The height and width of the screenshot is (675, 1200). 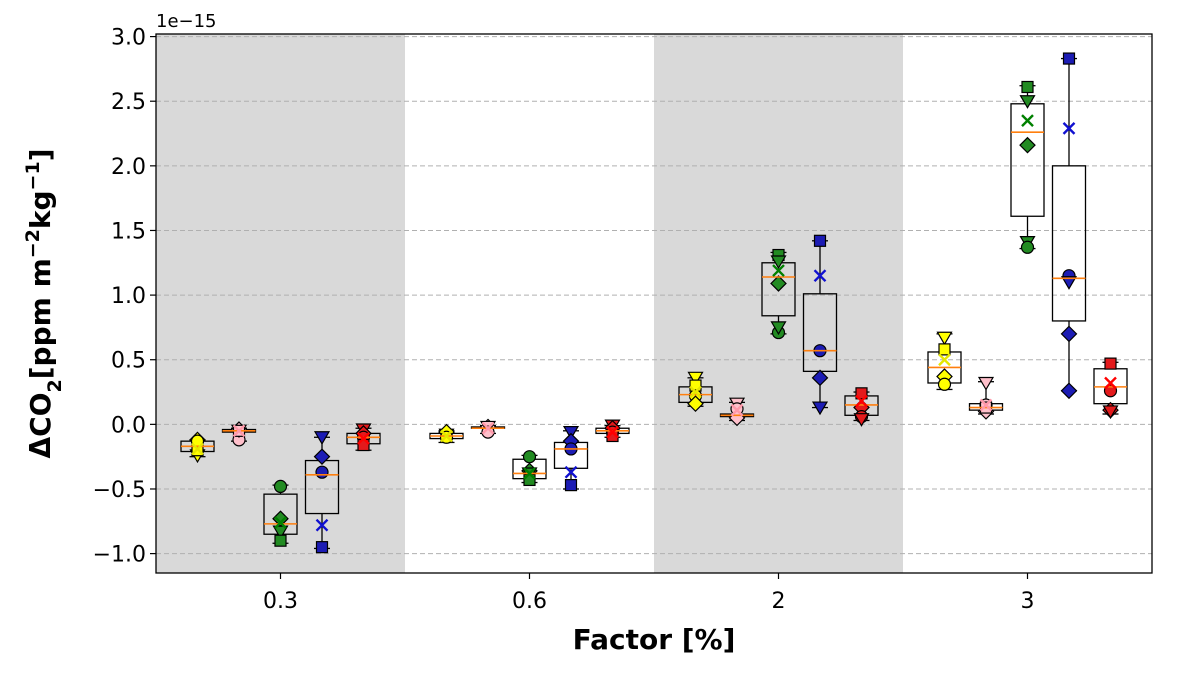 I want to click on y-axis-label-sup2: −1, so click(x=33, y=175).